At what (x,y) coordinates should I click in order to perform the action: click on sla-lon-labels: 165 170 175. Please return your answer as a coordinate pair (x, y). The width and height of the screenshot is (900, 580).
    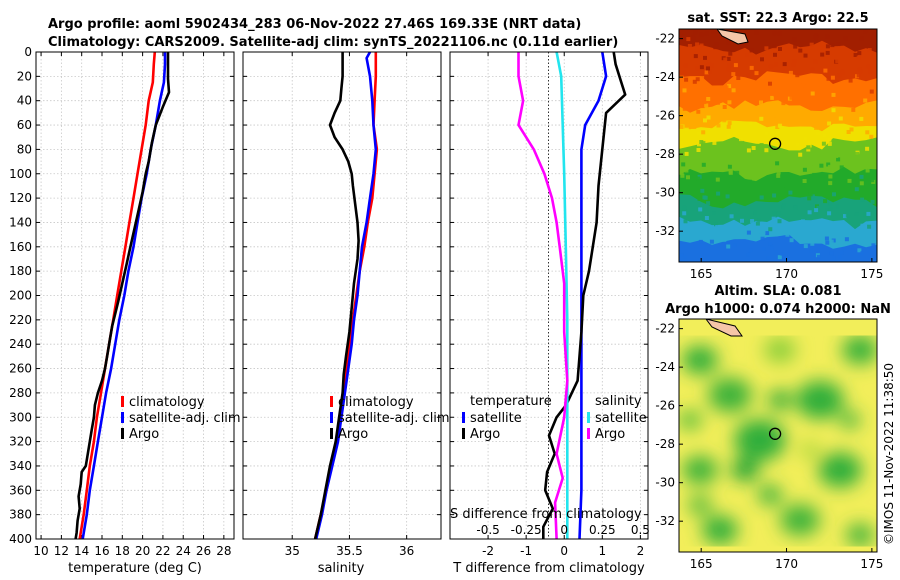
    Looking at the image, I should click on (786, 559).